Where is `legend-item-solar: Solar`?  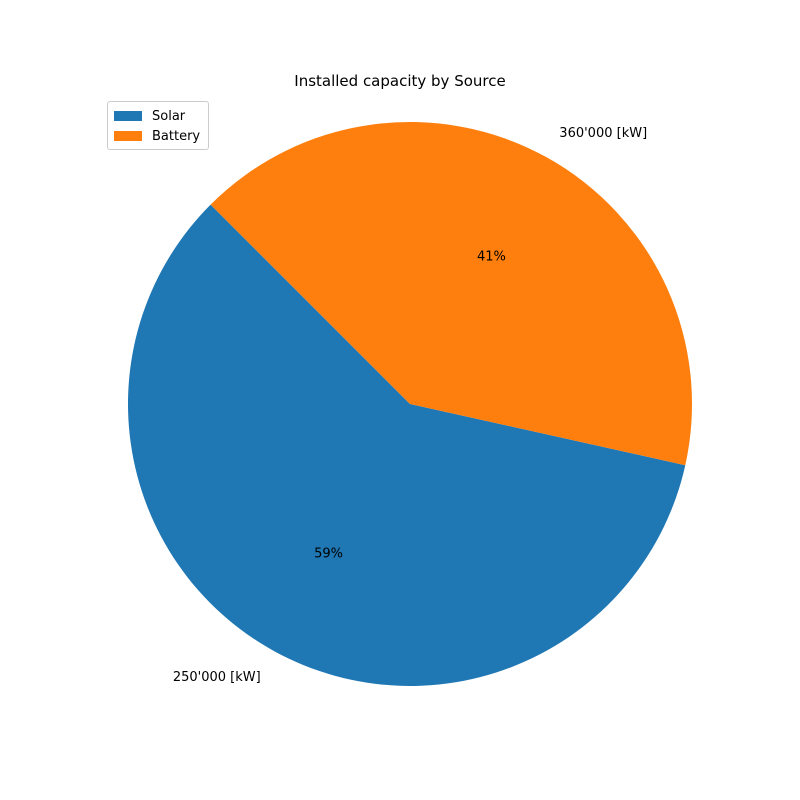
legend-item-solar: Solar is located at coordinates (157, 116).